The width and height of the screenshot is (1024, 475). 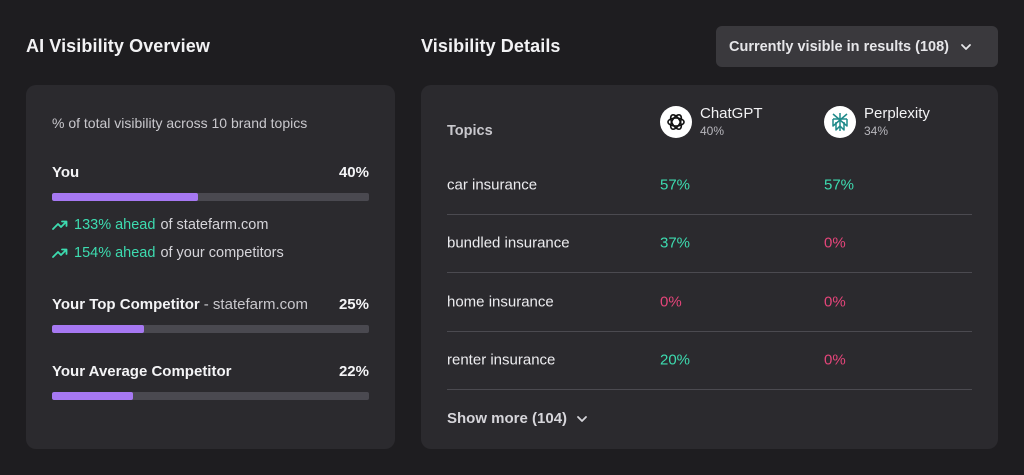 What do you see at coordinates (675, 185) in the screenshot?
I see `chatgpt-visibility-cell: 57%` at bounding box center [675, 185].